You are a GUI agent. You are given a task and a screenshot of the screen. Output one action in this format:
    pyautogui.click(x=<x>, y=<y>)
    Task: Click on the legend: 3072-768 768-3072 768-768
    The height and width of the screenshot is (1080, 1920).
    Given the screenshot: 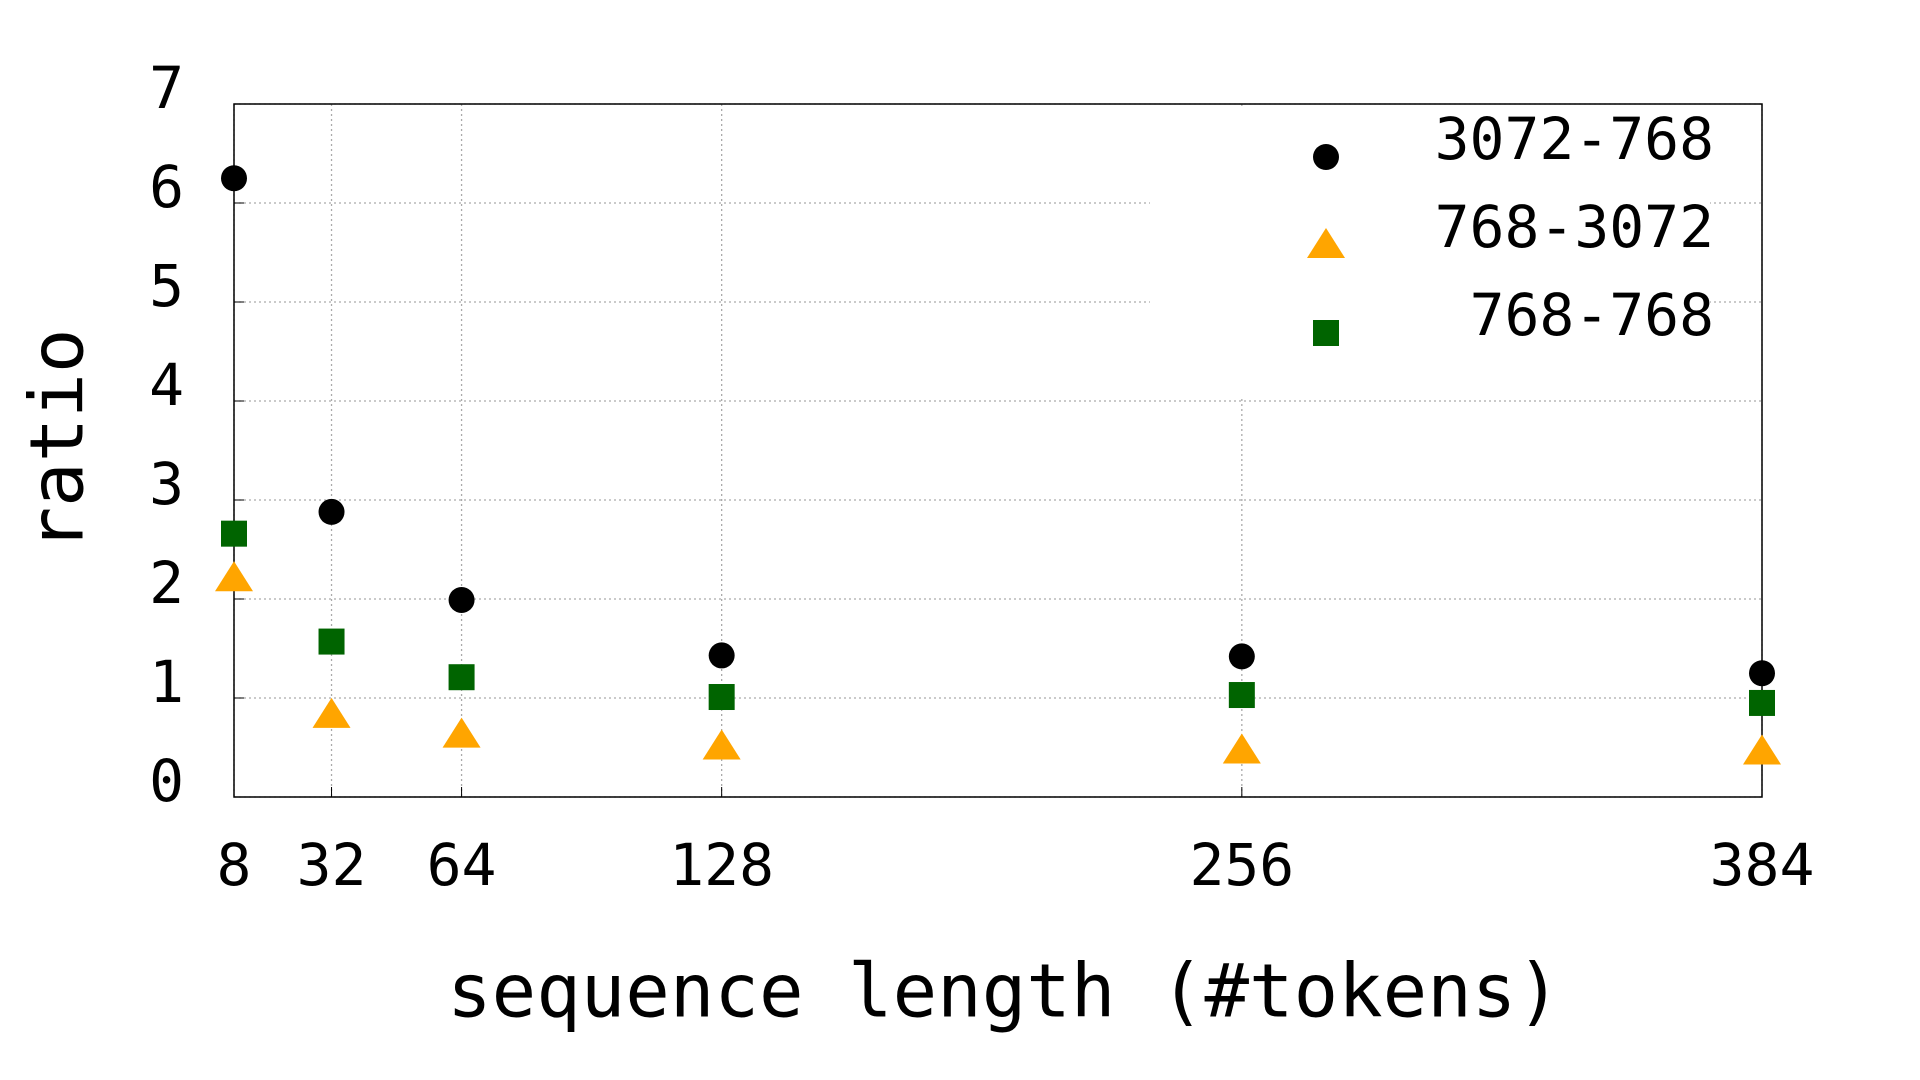 What is the action you would take?
    pyautogui.click(x=1432, y=251)
    